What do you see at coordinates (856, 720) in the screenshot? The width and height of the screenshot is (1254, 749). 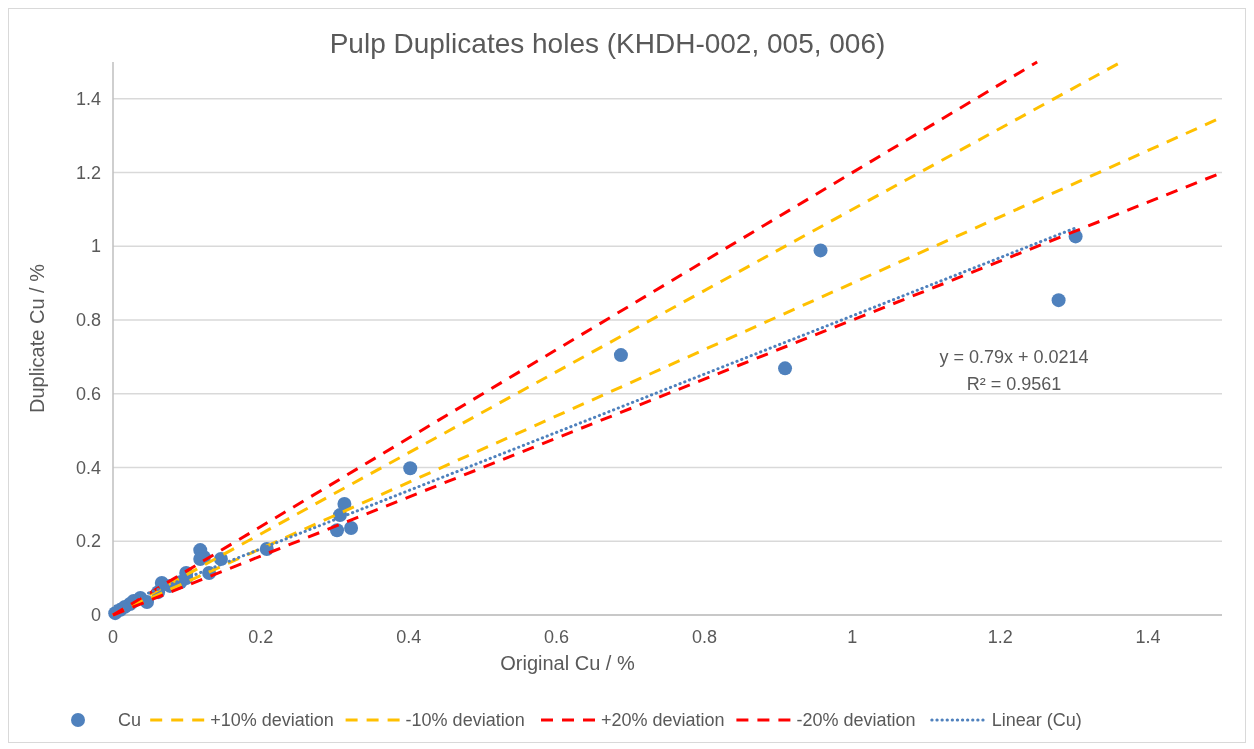 I see `legend-label: -20% deviation` at bounding box center [856, 720].